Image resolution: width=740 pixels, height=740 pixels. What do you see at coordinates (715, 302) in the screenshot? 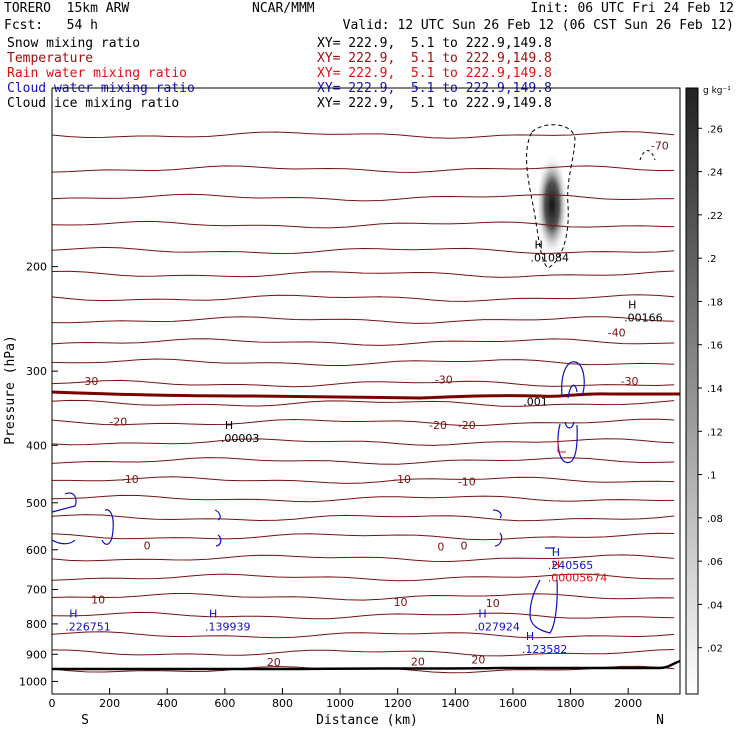
I see `colorbar-tick-label: .18` at bounding box center [715, 302].